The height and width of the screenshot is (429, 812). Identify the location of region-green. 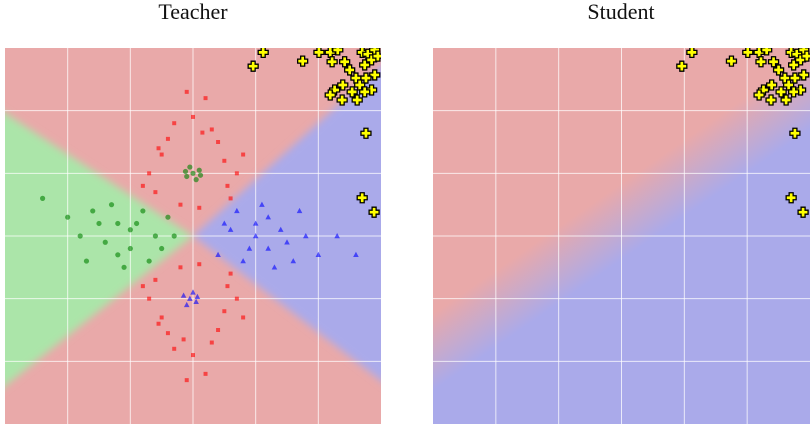
(99, 250).